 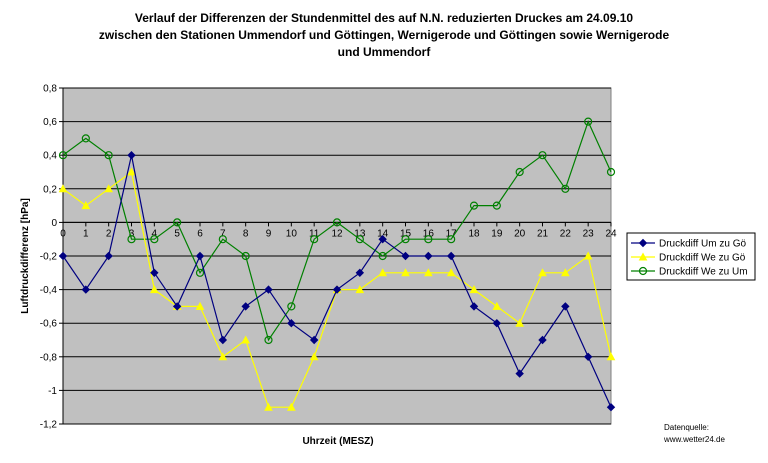 What do you see at coordinates (686, 427) in the screenshot?
I see `source-label: Datenquelle:` at bounding box center [686, 427].